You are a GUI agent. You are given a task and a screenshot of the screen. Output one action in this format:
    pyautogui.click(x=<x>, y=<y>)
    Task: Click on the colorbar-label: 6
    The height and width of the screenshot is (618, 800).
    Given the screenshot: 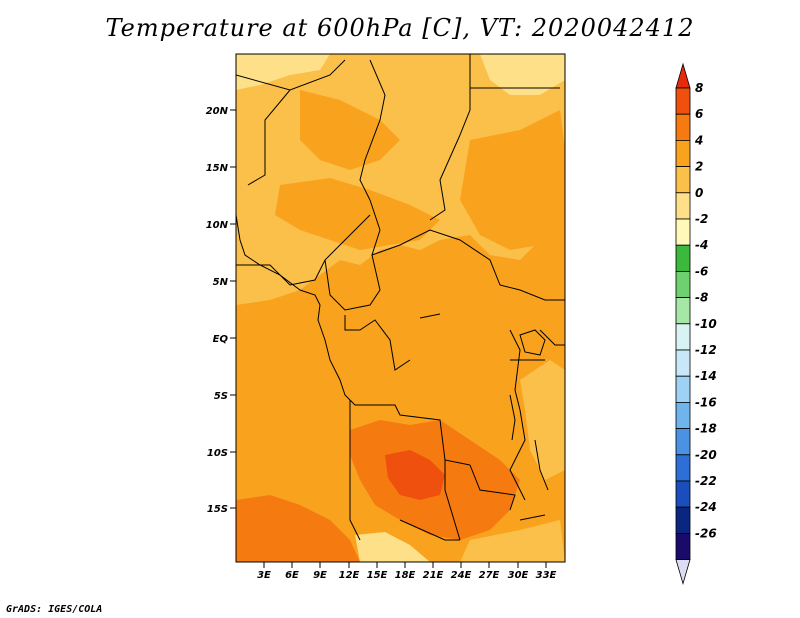 What is the action you would take?
    pyautogui.click(x=699, y=114)
    